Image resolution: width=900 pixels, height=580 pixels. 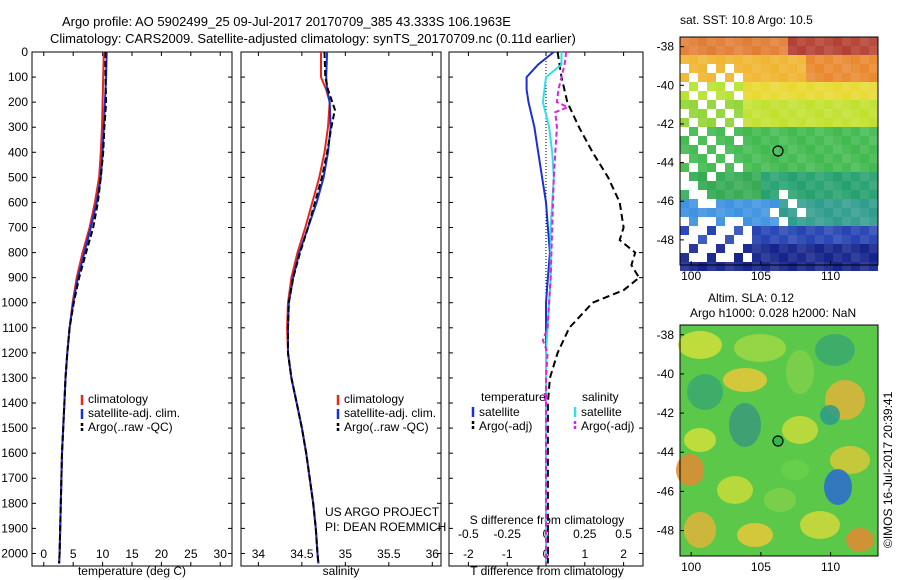 I want to click on map-x-tick-label: 100, so click(x=691, y=567).